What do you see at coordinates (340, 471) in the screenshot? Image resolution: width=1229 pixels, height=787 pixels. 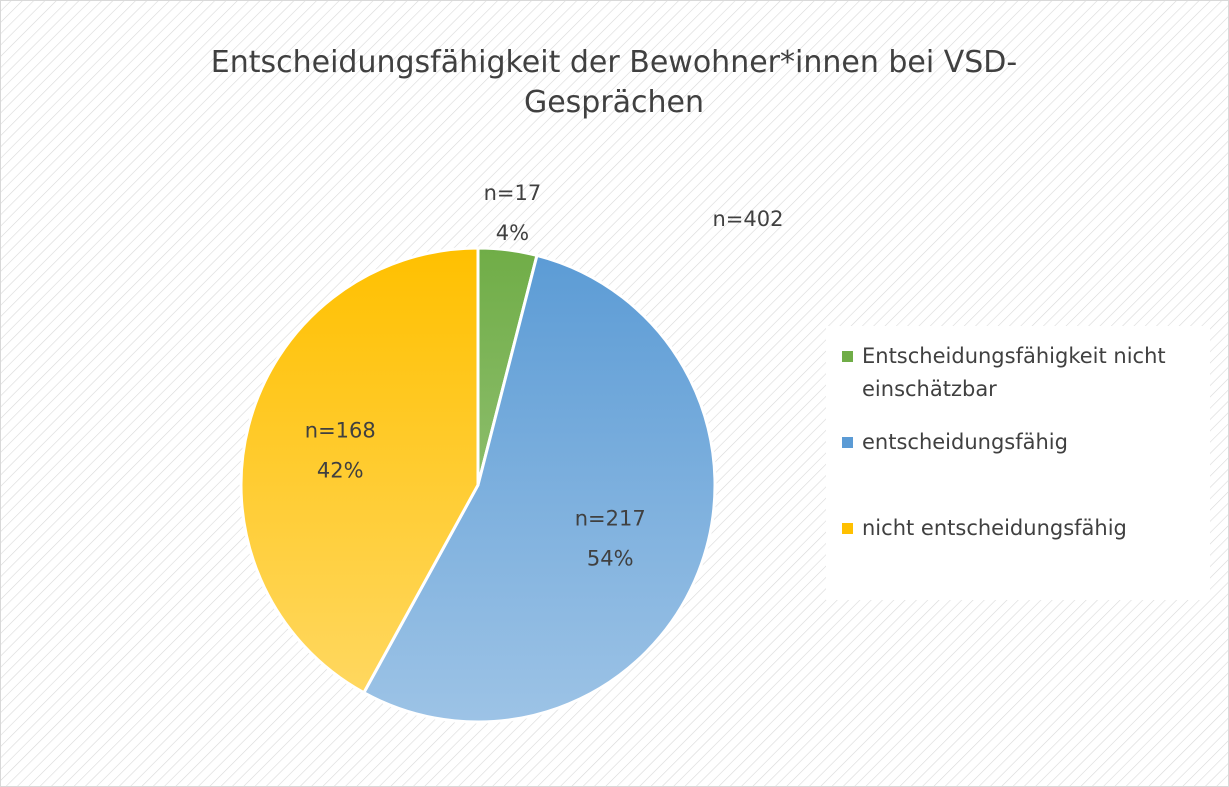 I see `data-label: 42%` at bounding box center [340, 471].